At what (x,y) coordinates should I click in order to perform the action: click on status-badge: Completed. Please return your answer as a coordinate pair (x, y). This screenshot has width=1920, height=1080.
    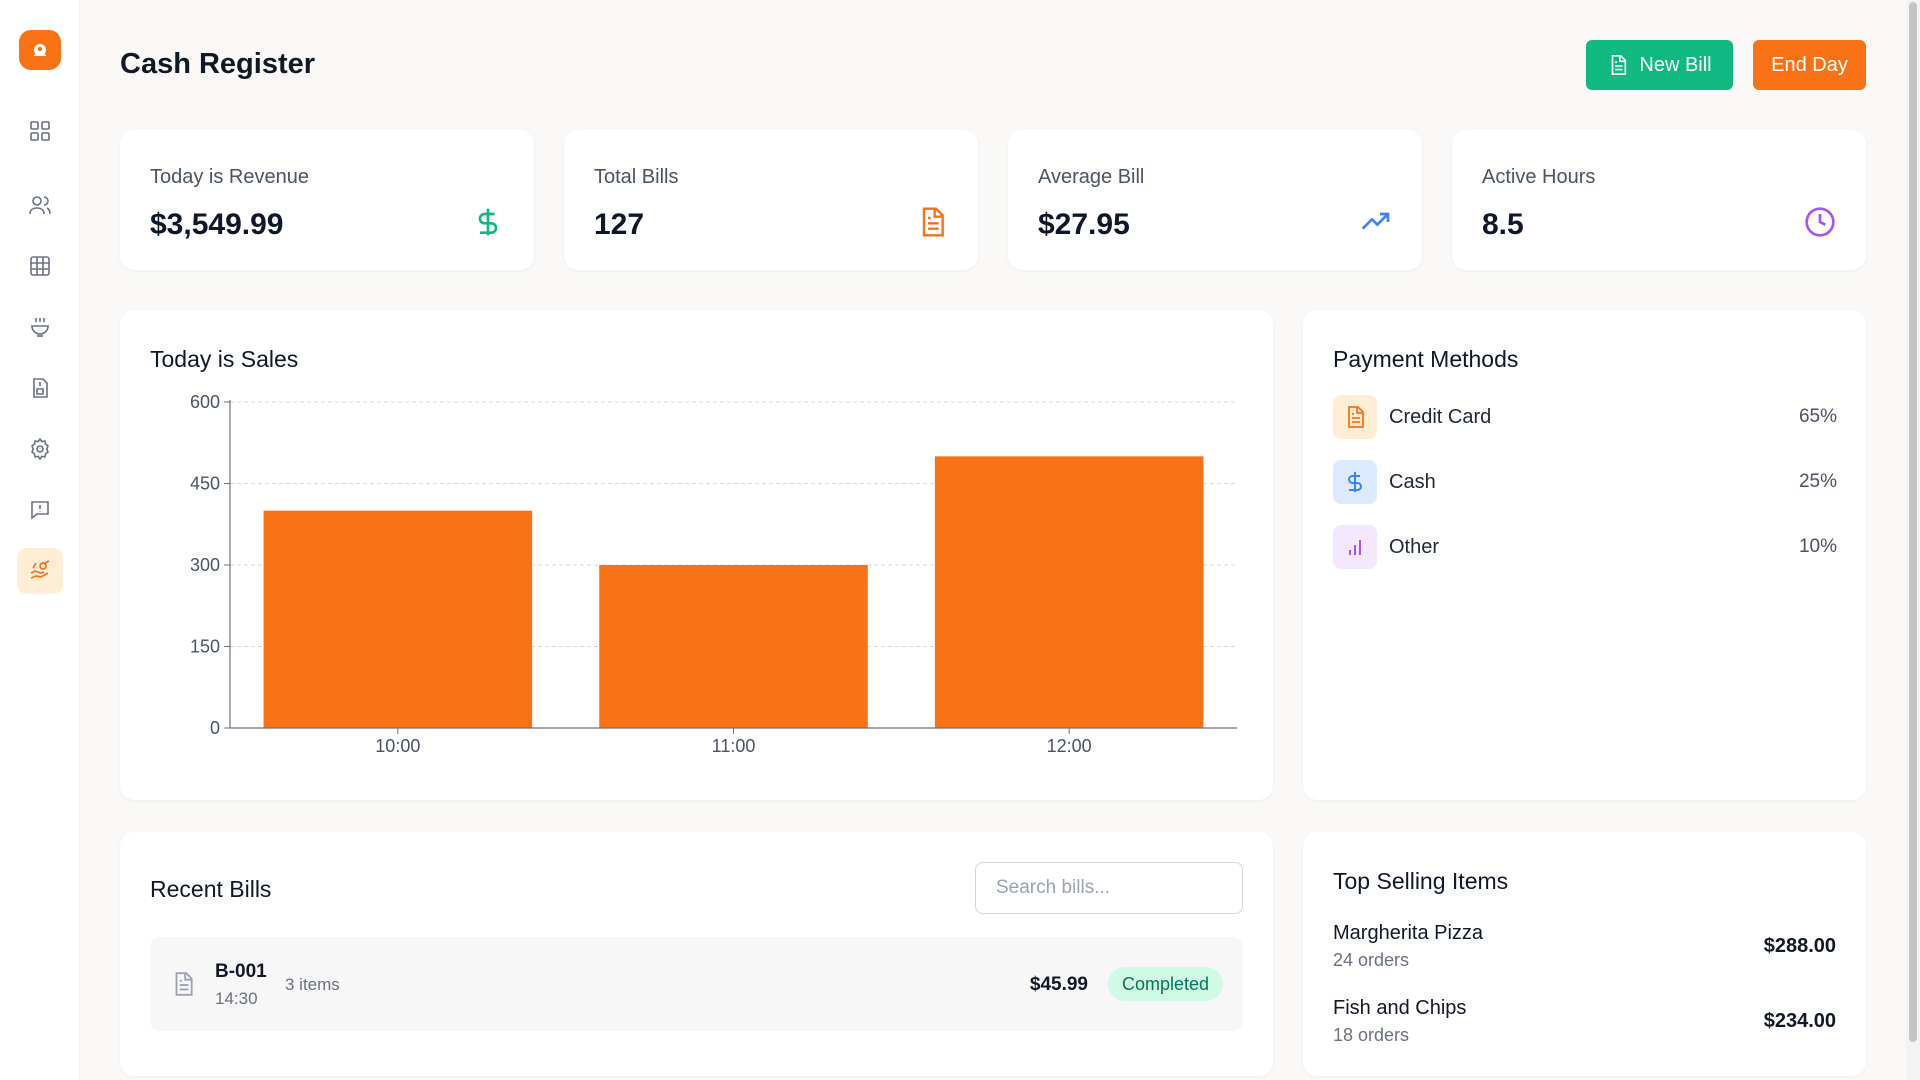
    Looking at the image, I should click on (1165, 984).